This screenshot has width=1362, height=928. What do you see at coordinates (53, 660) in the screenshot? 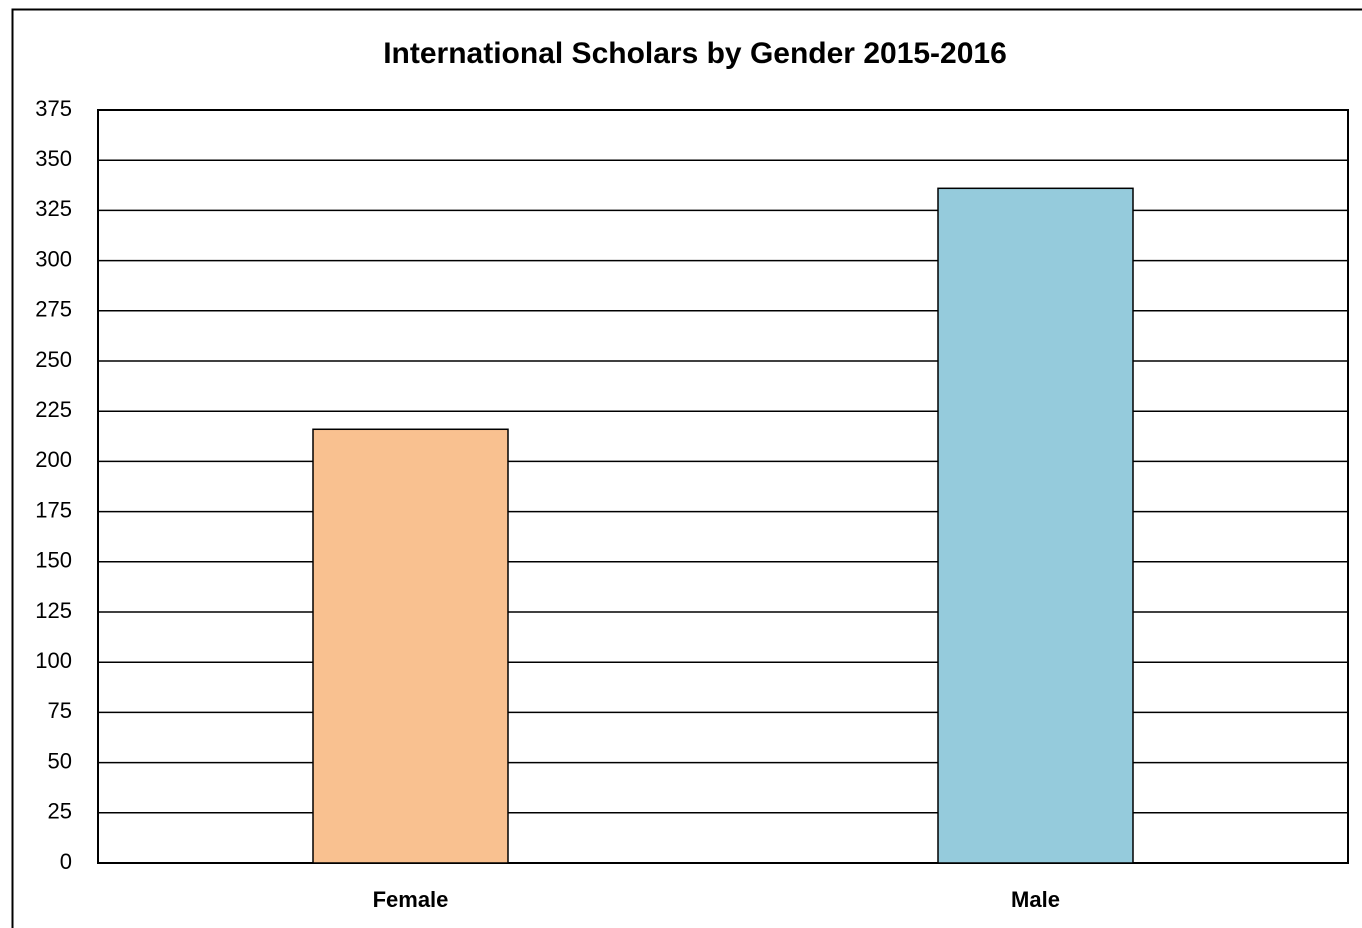
I see `y-tick-label: 100` at bounding box center [53, 660].